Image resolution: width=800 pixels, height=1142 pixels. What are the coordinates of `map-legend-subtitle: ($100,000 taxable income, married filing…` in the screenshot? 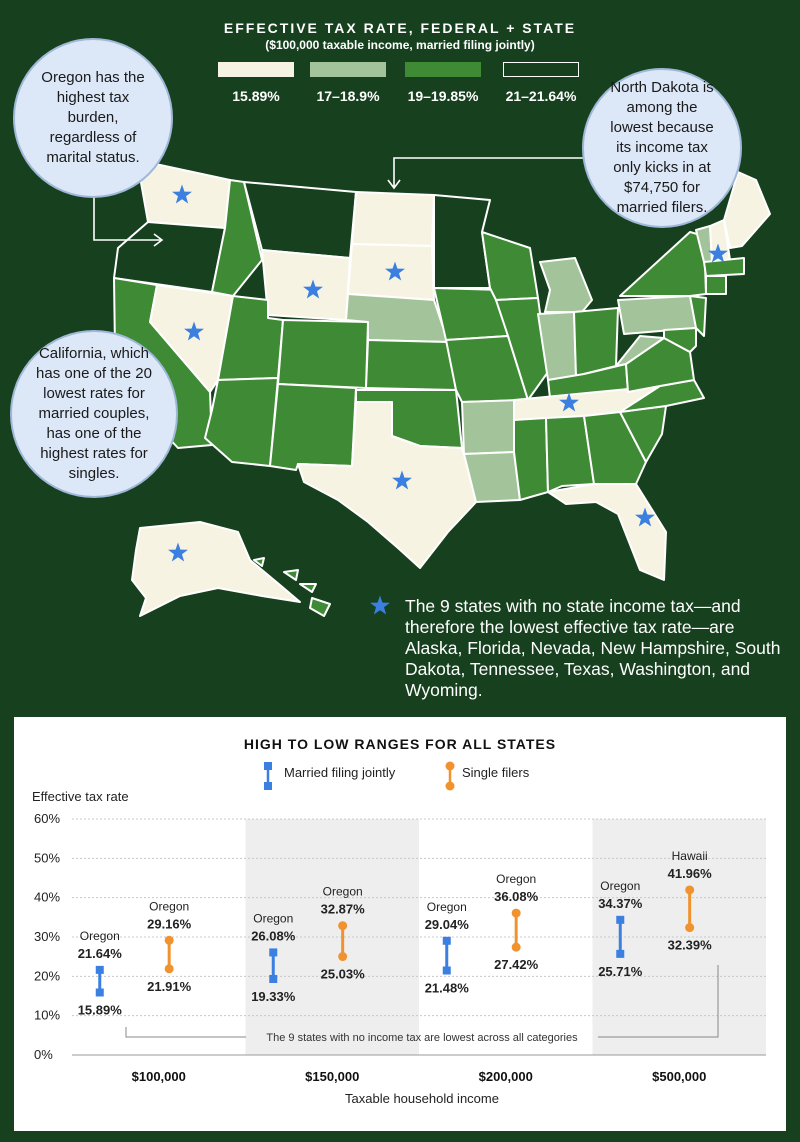 It's located at (400, 45).